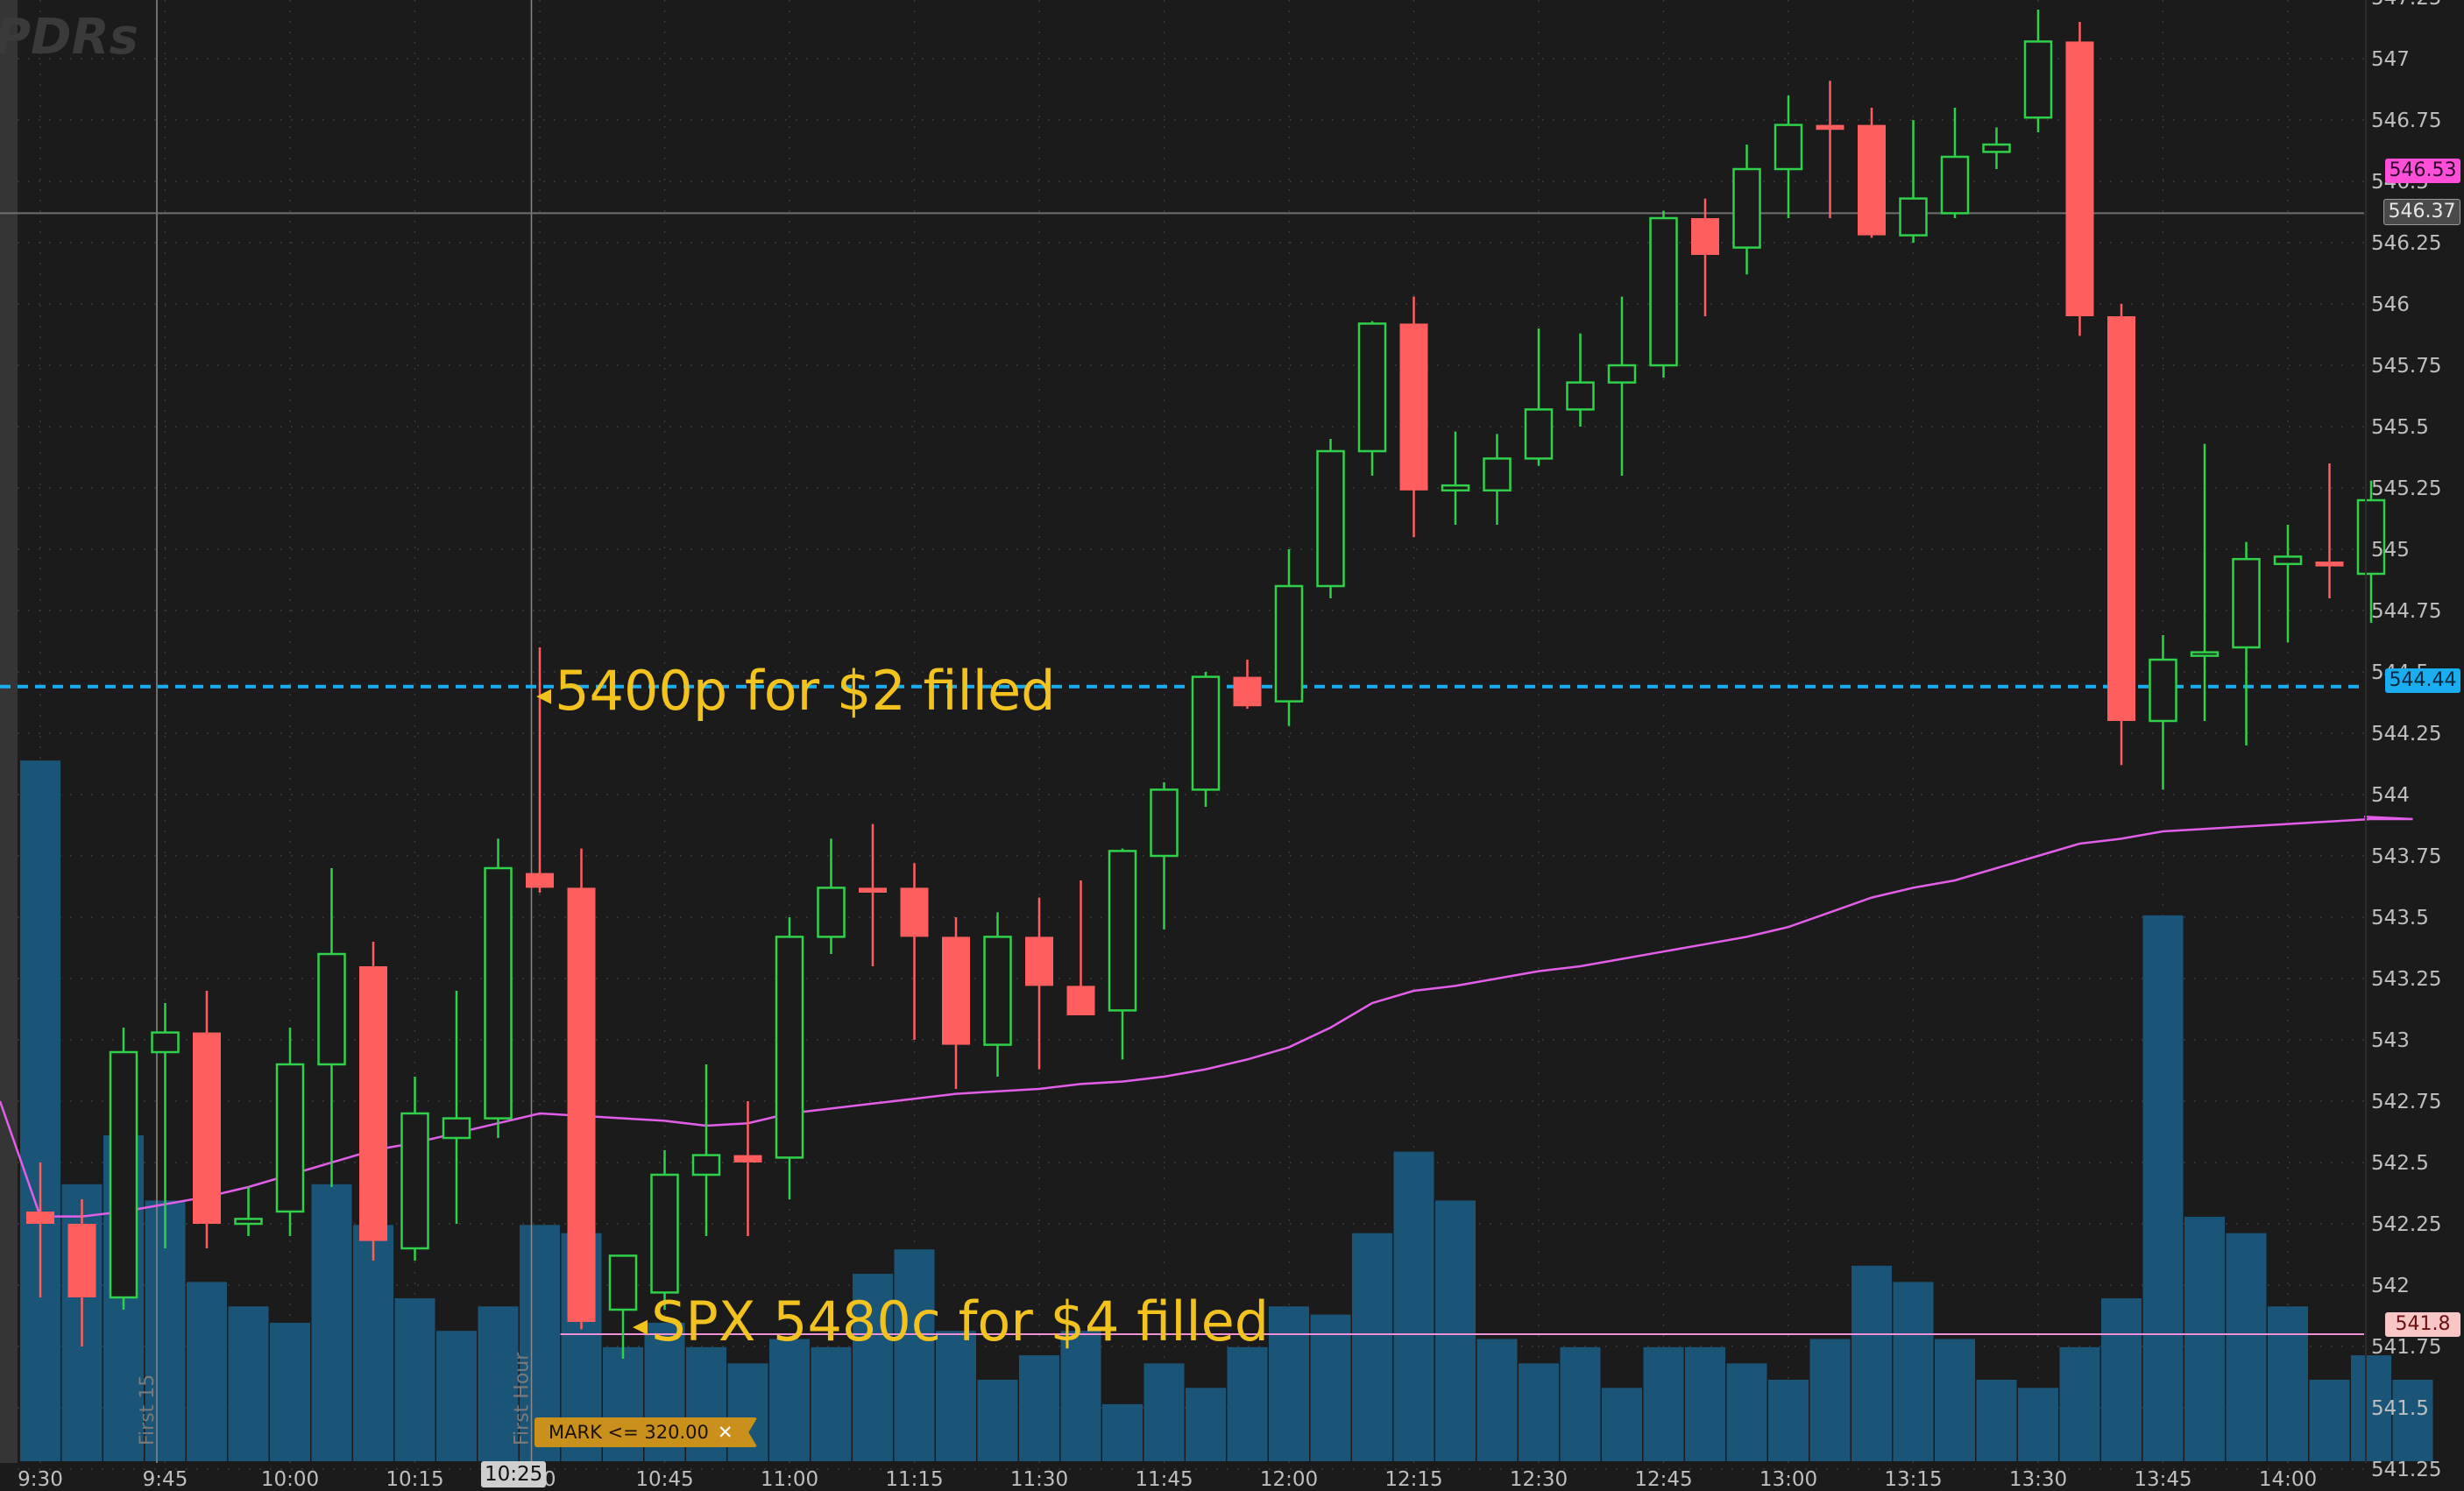 The image size is (2464, 1491). What do you see at coordinates (1289, 1480) in the screenshot?
I see `time-tick-label: 12:00` at bounding box center [1289, 1480].